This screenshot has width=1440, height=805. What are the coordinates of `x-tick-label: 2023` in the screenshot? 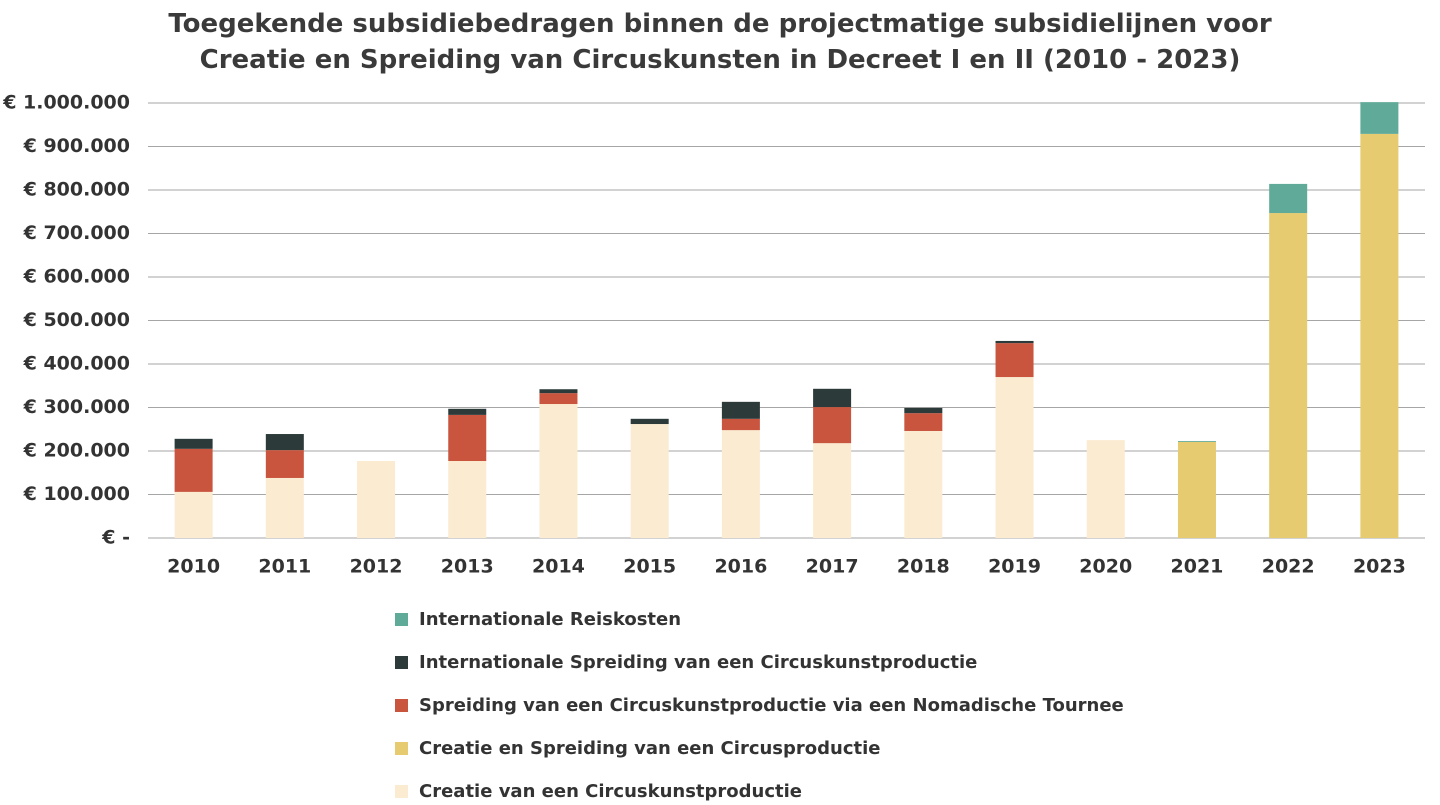 It's located at (1379, 567).